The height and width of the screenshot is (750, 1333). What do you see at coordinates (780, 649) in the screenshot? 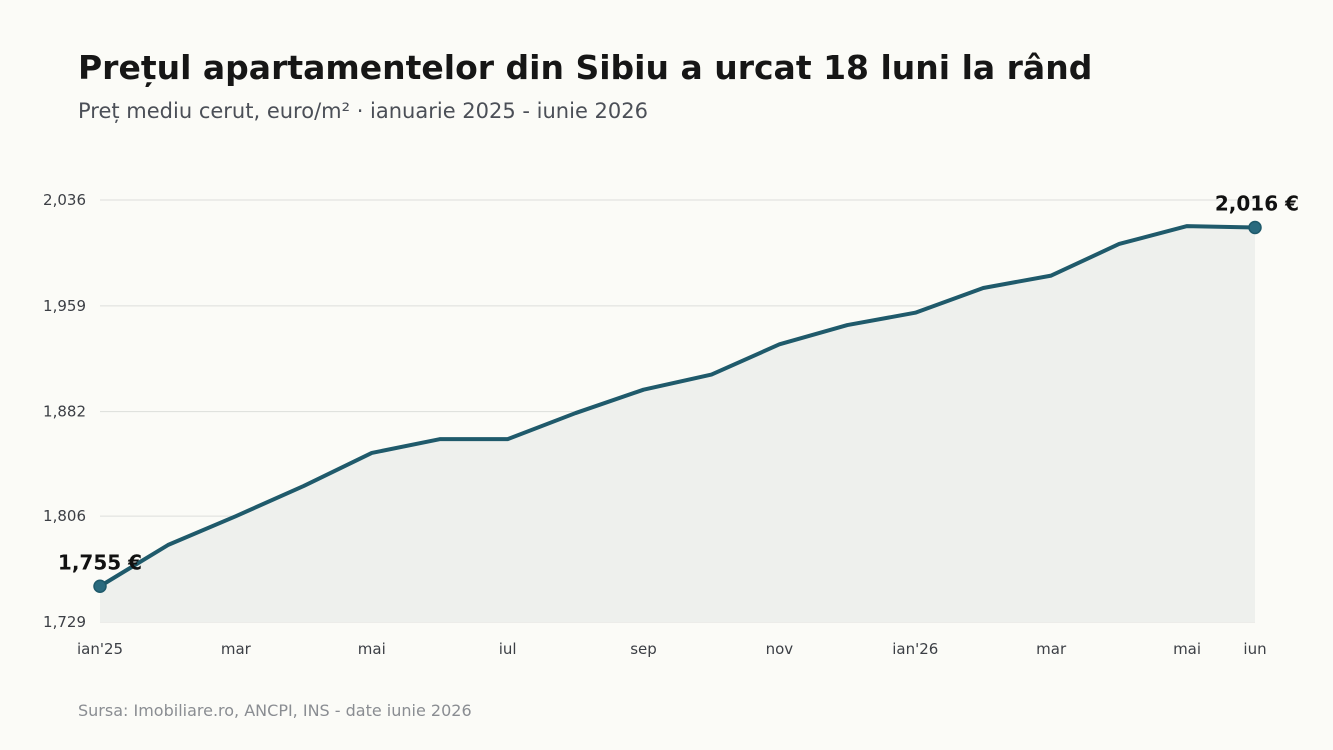
I see `x-tick-label: nov` at bounding box center [780, 649].